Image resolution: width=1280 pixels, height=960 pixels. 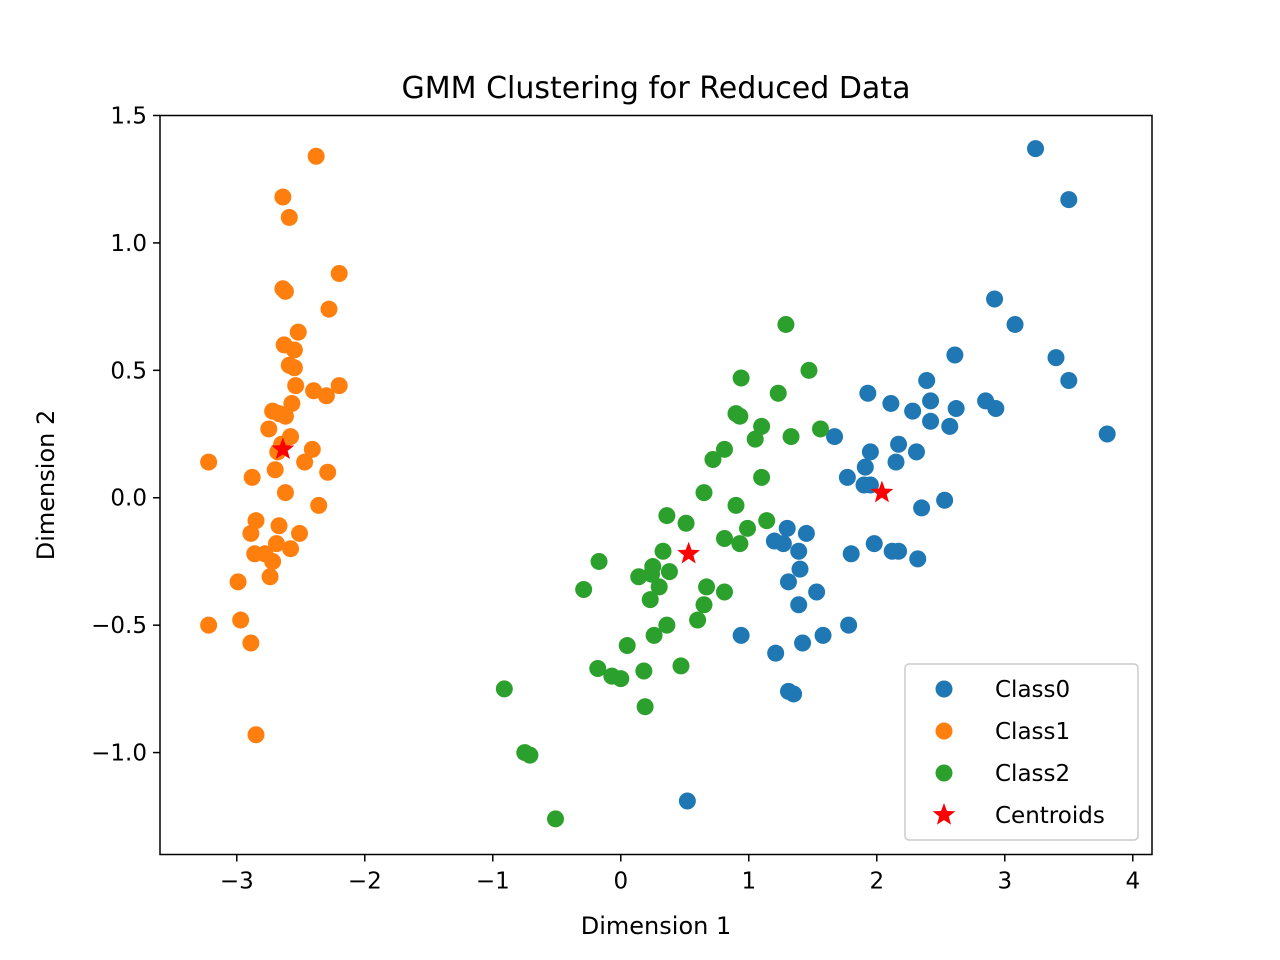 What do you see at coordinates (680, 874) in the screenshot?
I see `x-axis: −3 −2 −1 0 1 2 3 4` at bounding box center [680, 874].